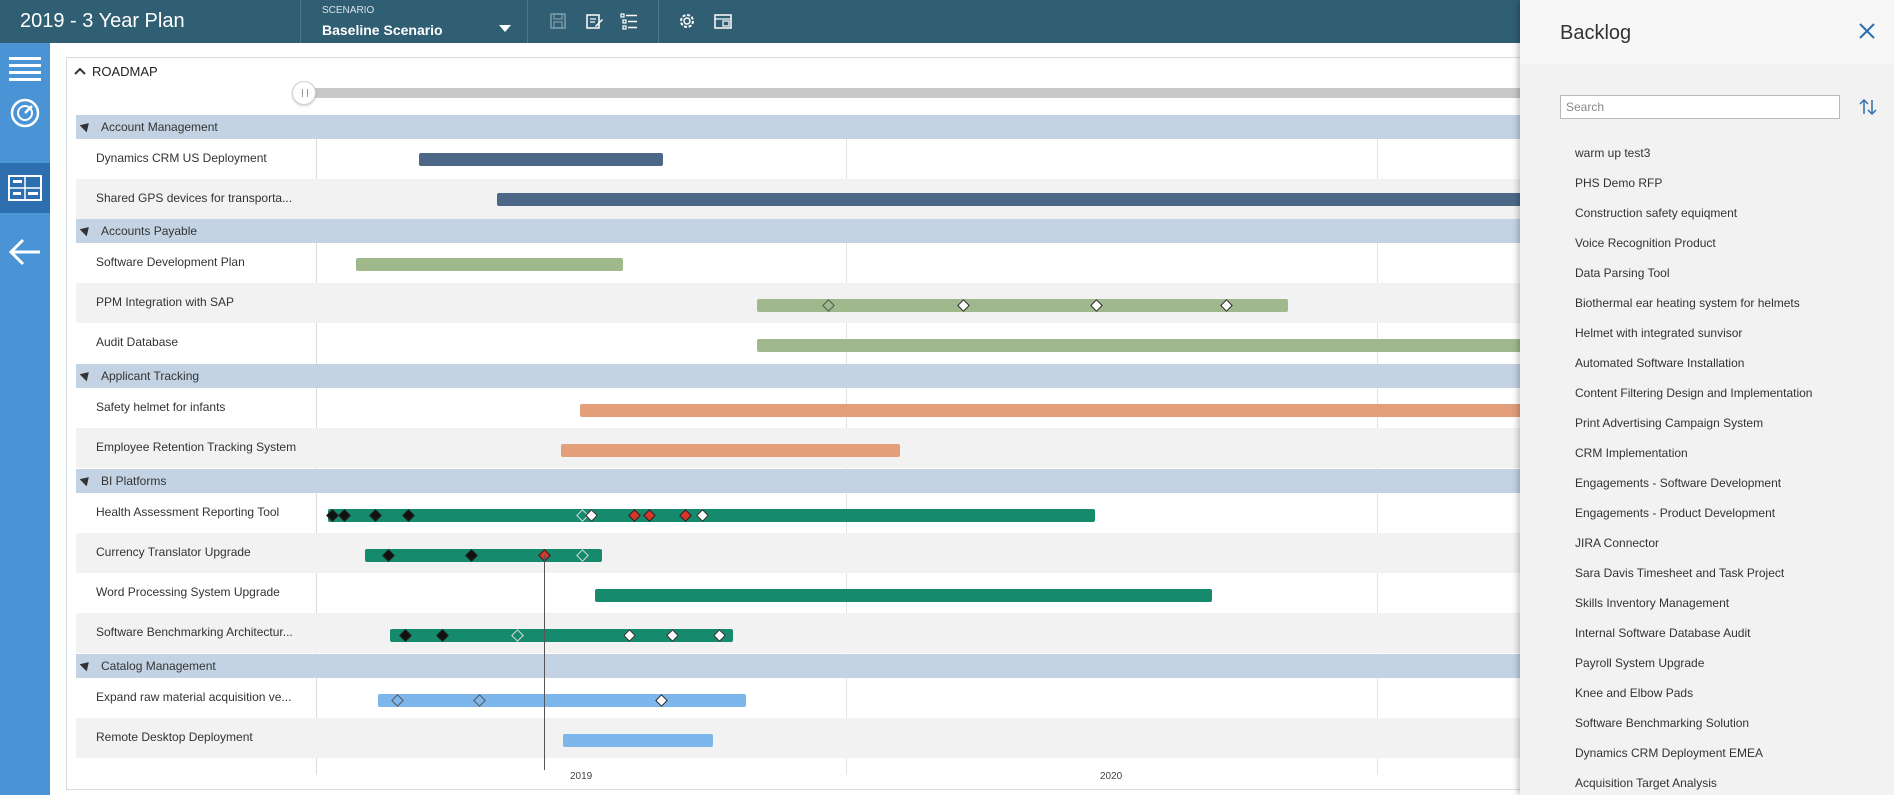 The image size is (1894, 795). Describe the element at coordinates (1669, 753) in the screenshot. I see `backlog-item: Dynamics CRM Deployment EMEA` at that location.